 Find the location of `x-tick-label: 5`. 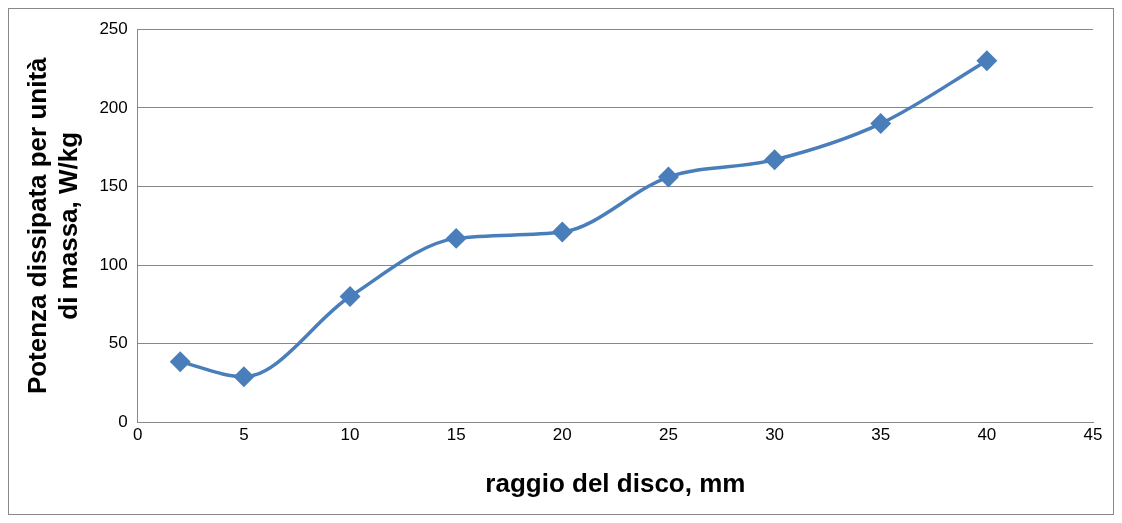

x-tick-label: 5 is located at coordinates (244, 435).